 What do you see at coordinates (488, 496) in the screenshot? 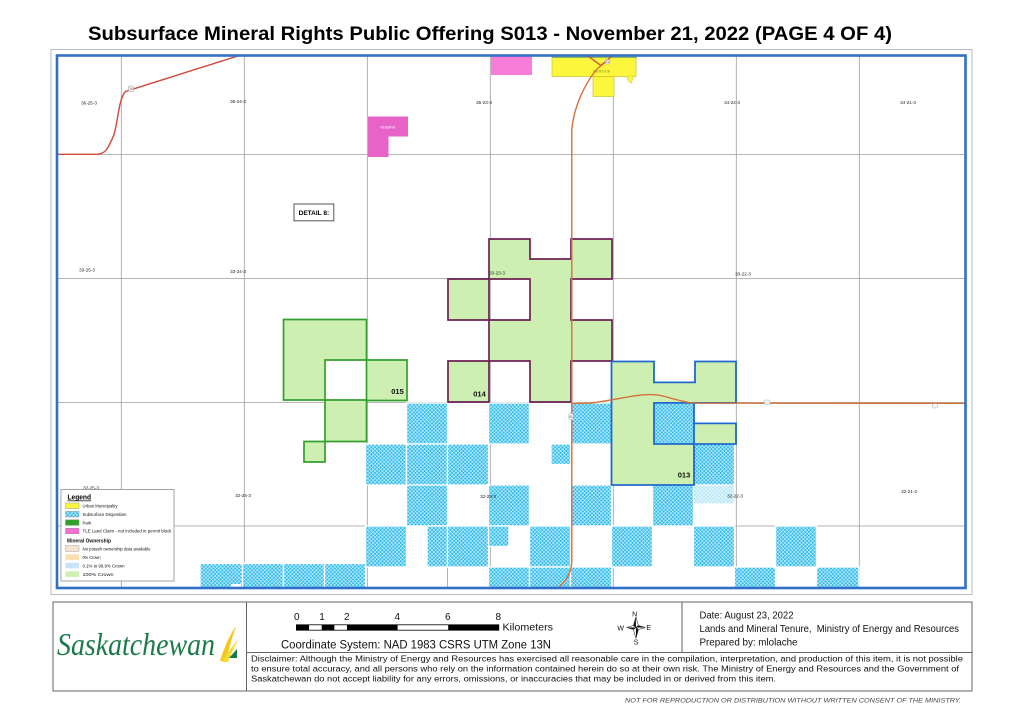
I see `svg-text: 32-23-3` at bounding box center [488, 496].